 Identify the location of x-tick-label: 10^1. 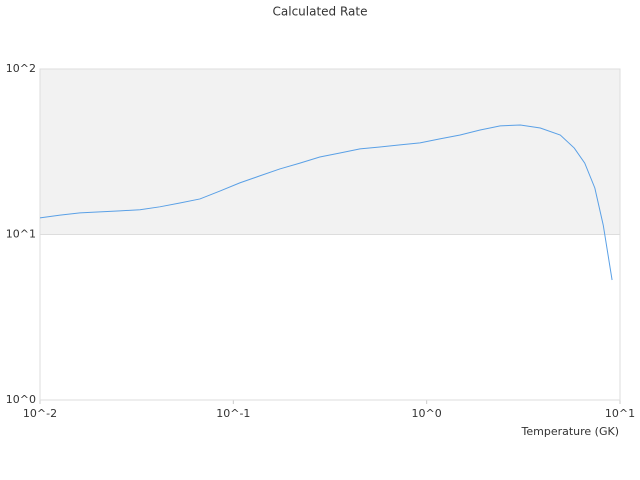
(620, 413).